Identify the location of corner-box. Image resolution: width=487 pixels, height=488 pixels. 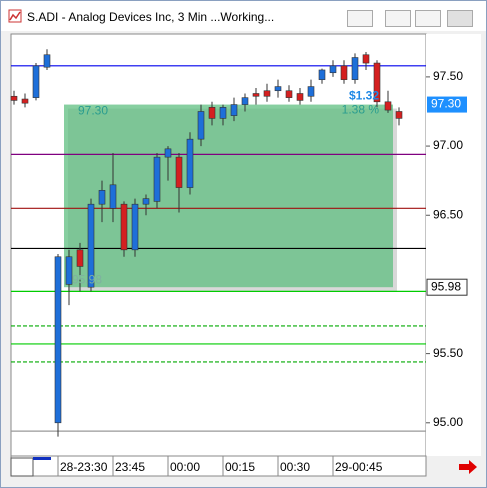
(22, 467).